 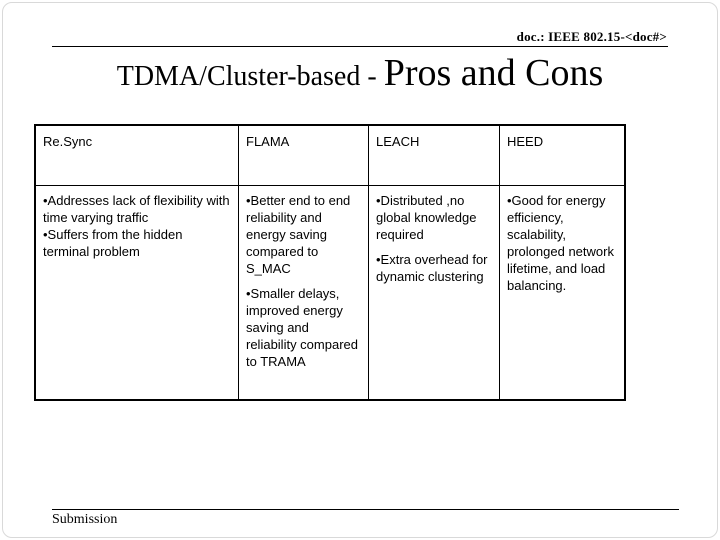 What do you see at coordinates (137, 155) in the screenshot?
I see `table-header-cell: Re.Sync` at bounding box center [137, 155].